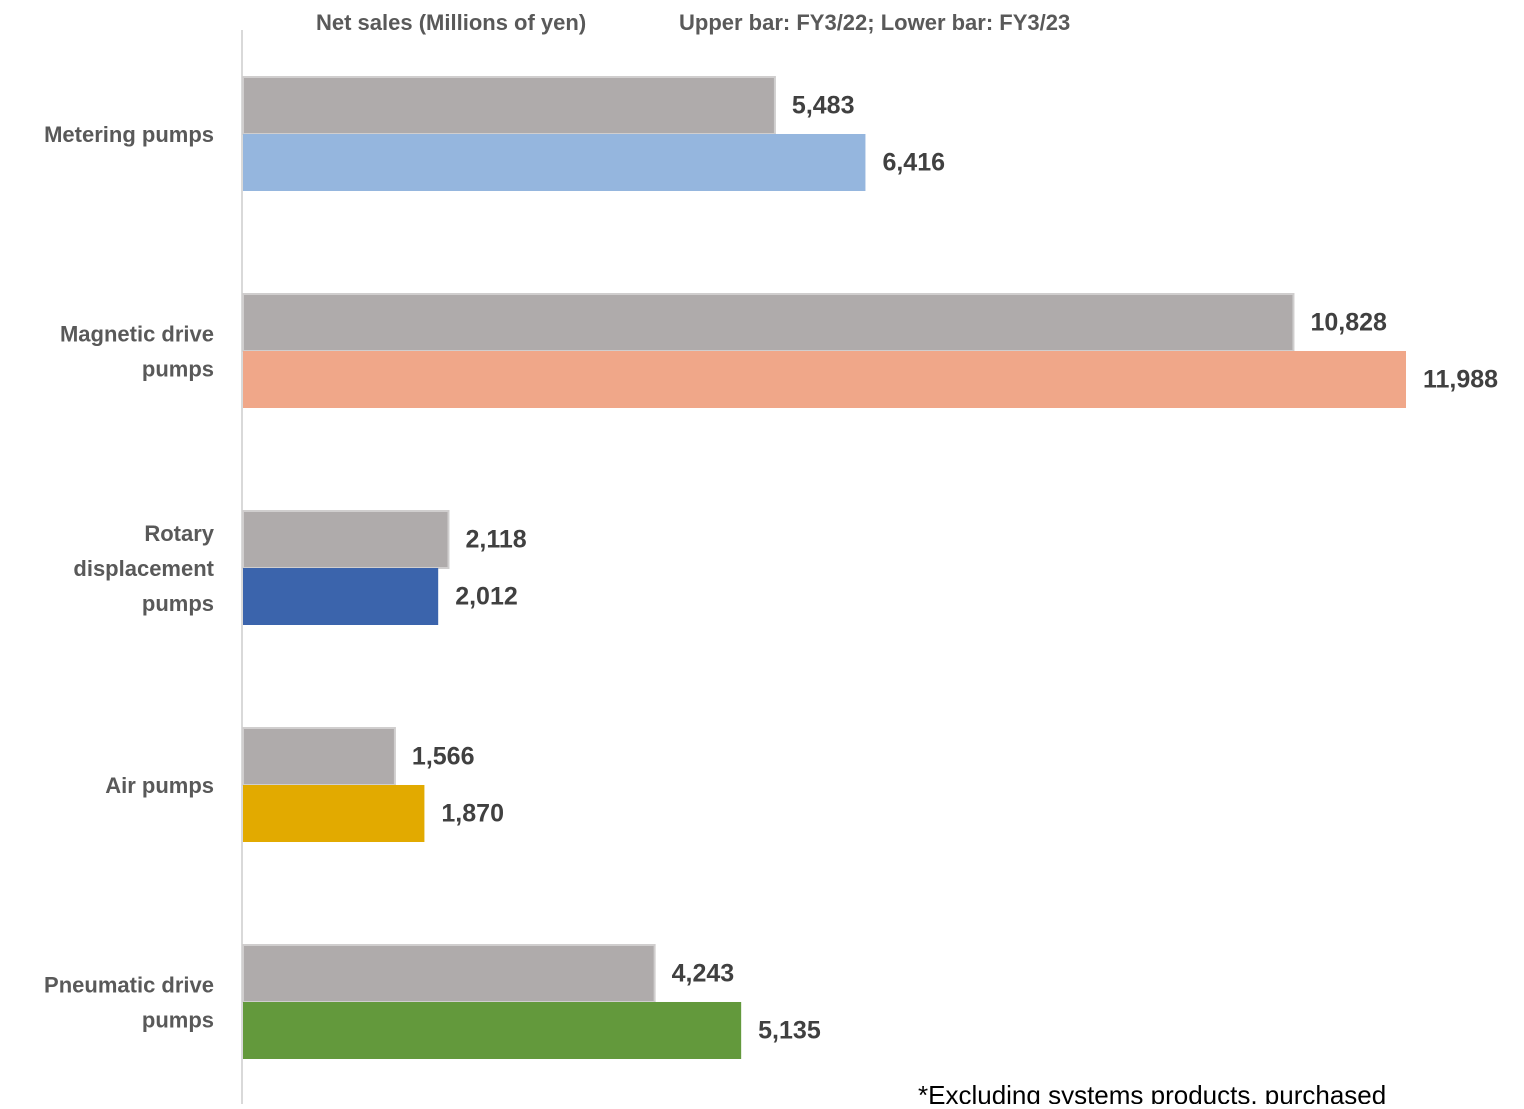  What do you see at coordinates (913, 163) in the screenshot?
I see `data-label: 6,416` at bounding box center [913, 163].